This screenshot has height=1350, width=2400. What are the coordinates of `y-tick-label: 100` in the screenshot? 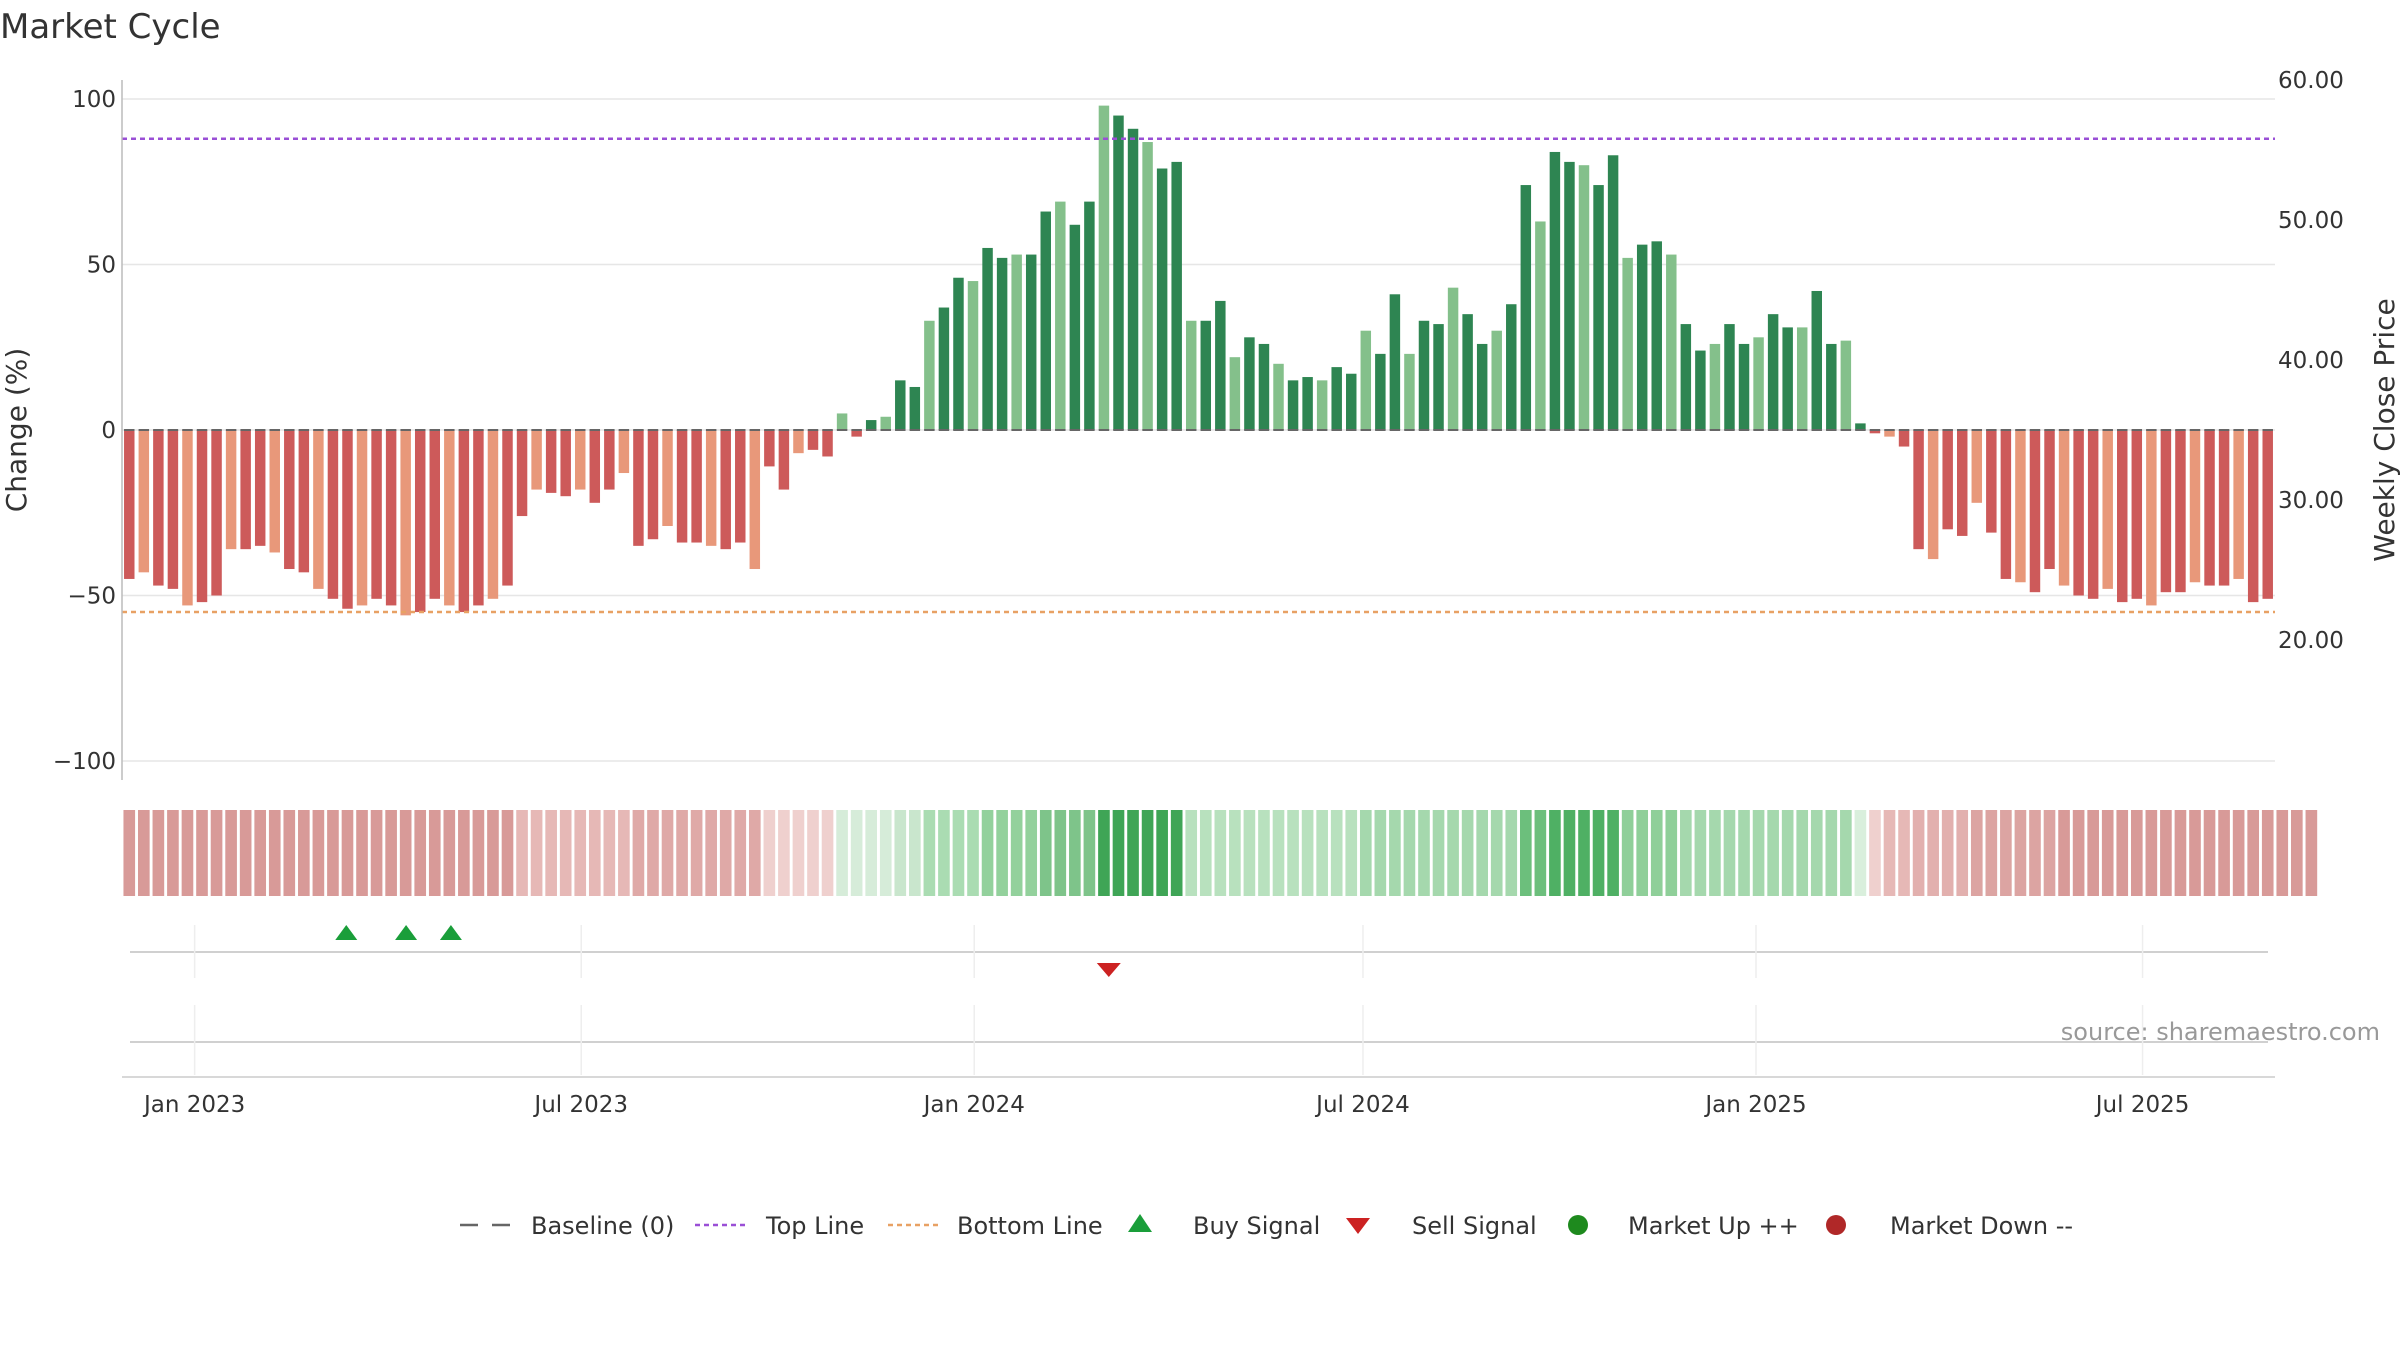 It's located at (94, 100).